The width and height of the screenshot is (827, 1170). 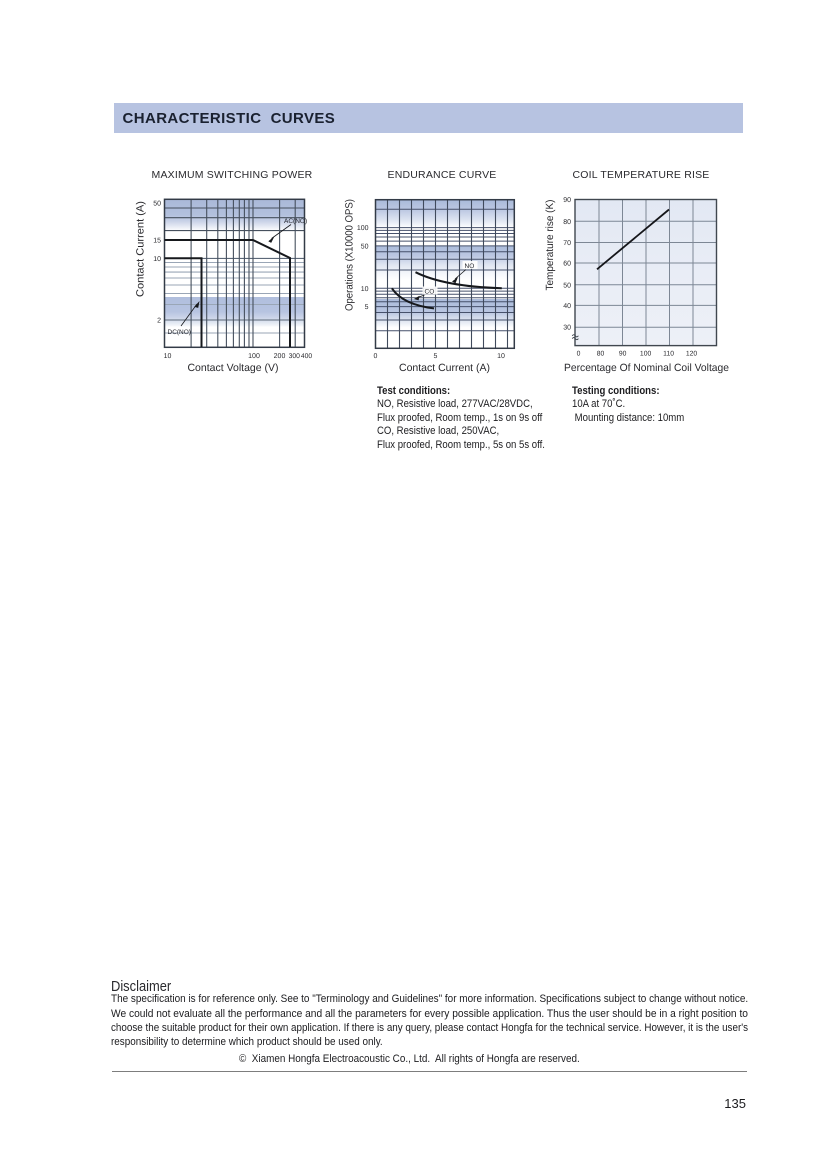 What do you see at coordinates (349, 255) in the screenshot?
I see `svg-text: Operations (X10000 OPS)` at bounding box center [349, 255].